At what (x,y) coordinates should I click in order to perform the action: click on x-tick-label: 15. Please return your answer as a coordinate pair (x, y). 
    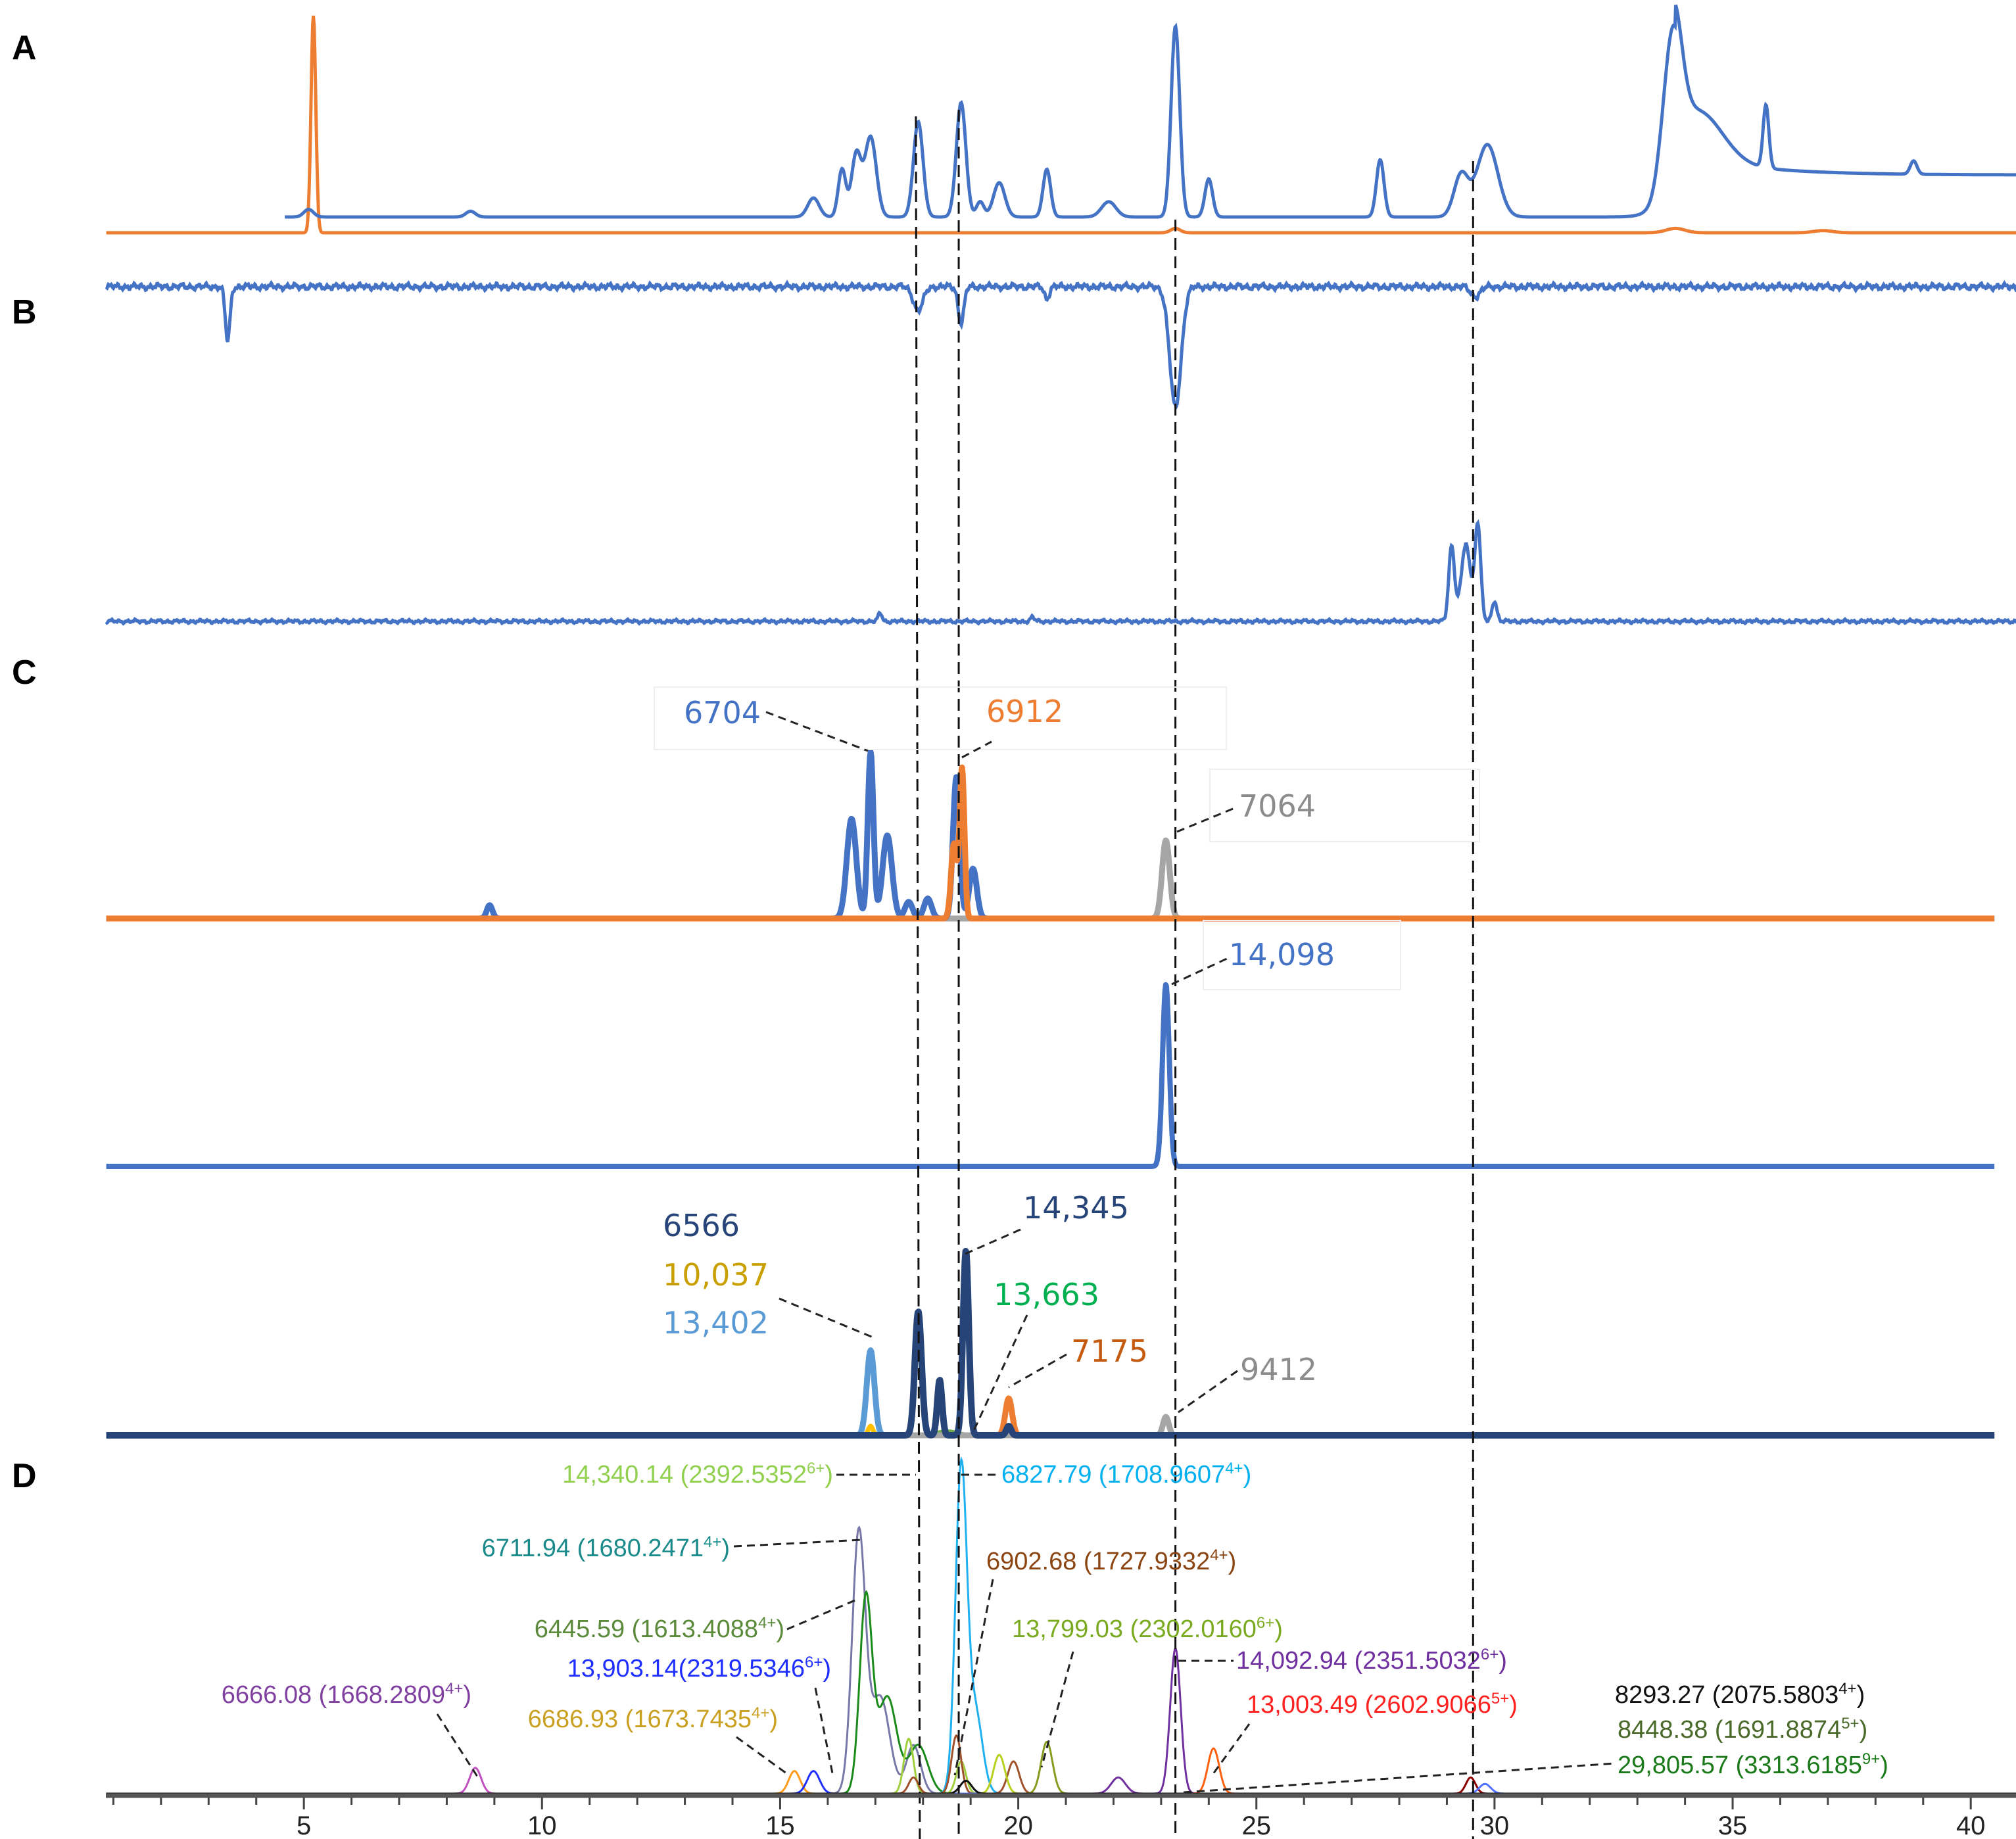
    Looking at the image, I should click on (780, 1825).